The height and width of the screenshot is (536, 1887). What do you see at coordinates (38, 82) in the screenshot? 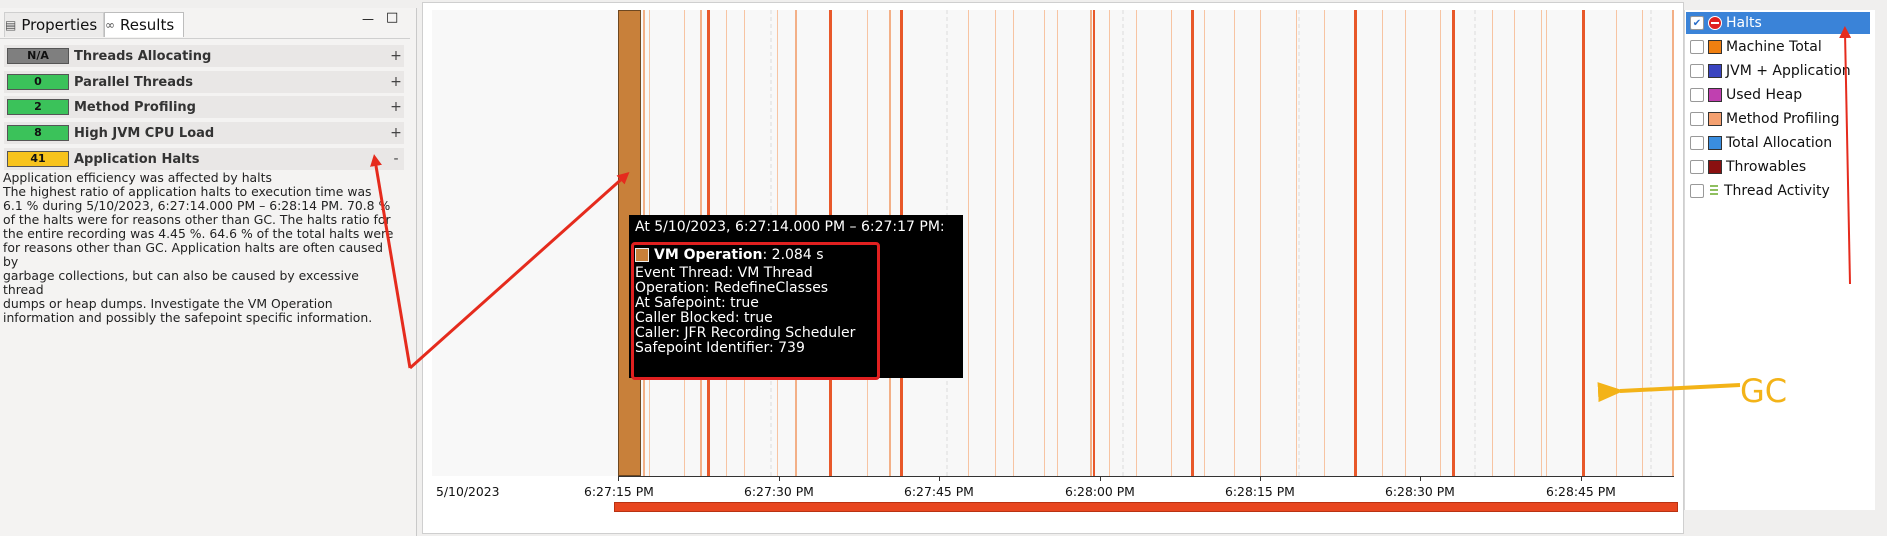
I see `rule-score-badge: 0` at bounding box center [38, 82].